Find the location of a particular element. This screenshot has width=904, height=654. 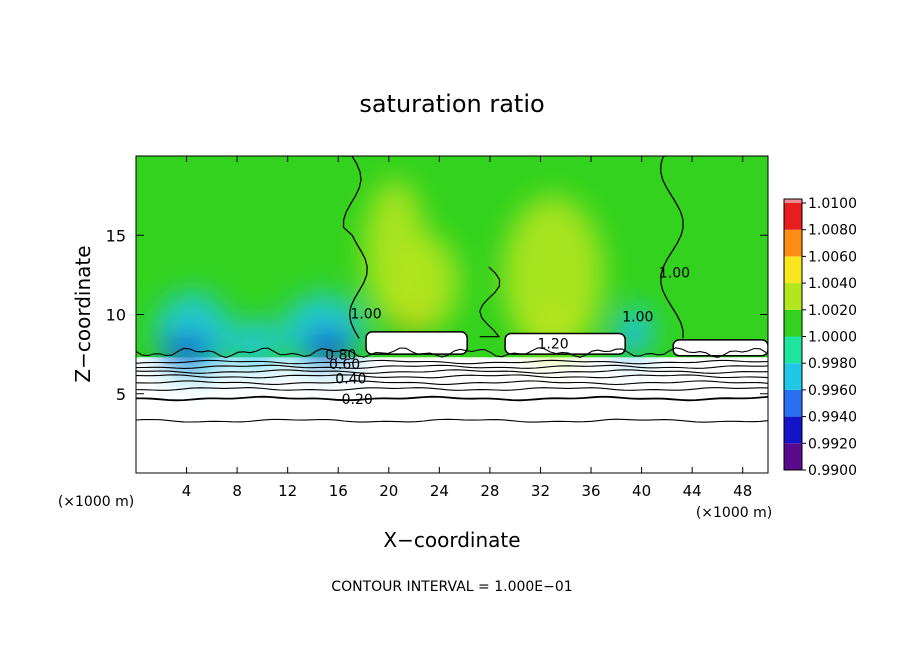

contour-label-0: 0.20 is located at coordinates (357, 400).